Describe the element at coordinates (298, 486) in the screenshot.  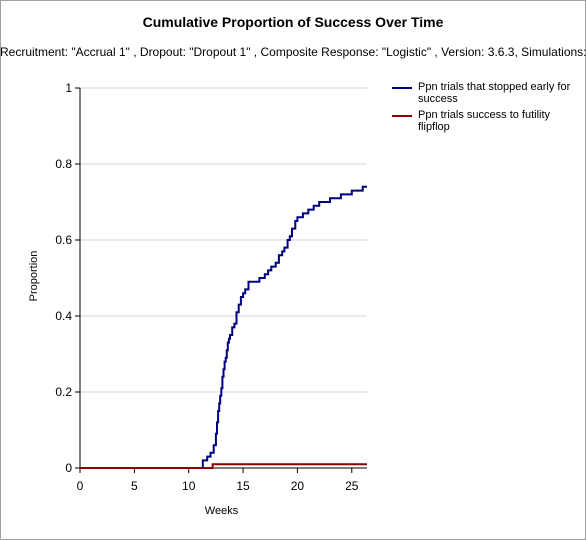
I see `x-tick-label-4: 20` at that location.